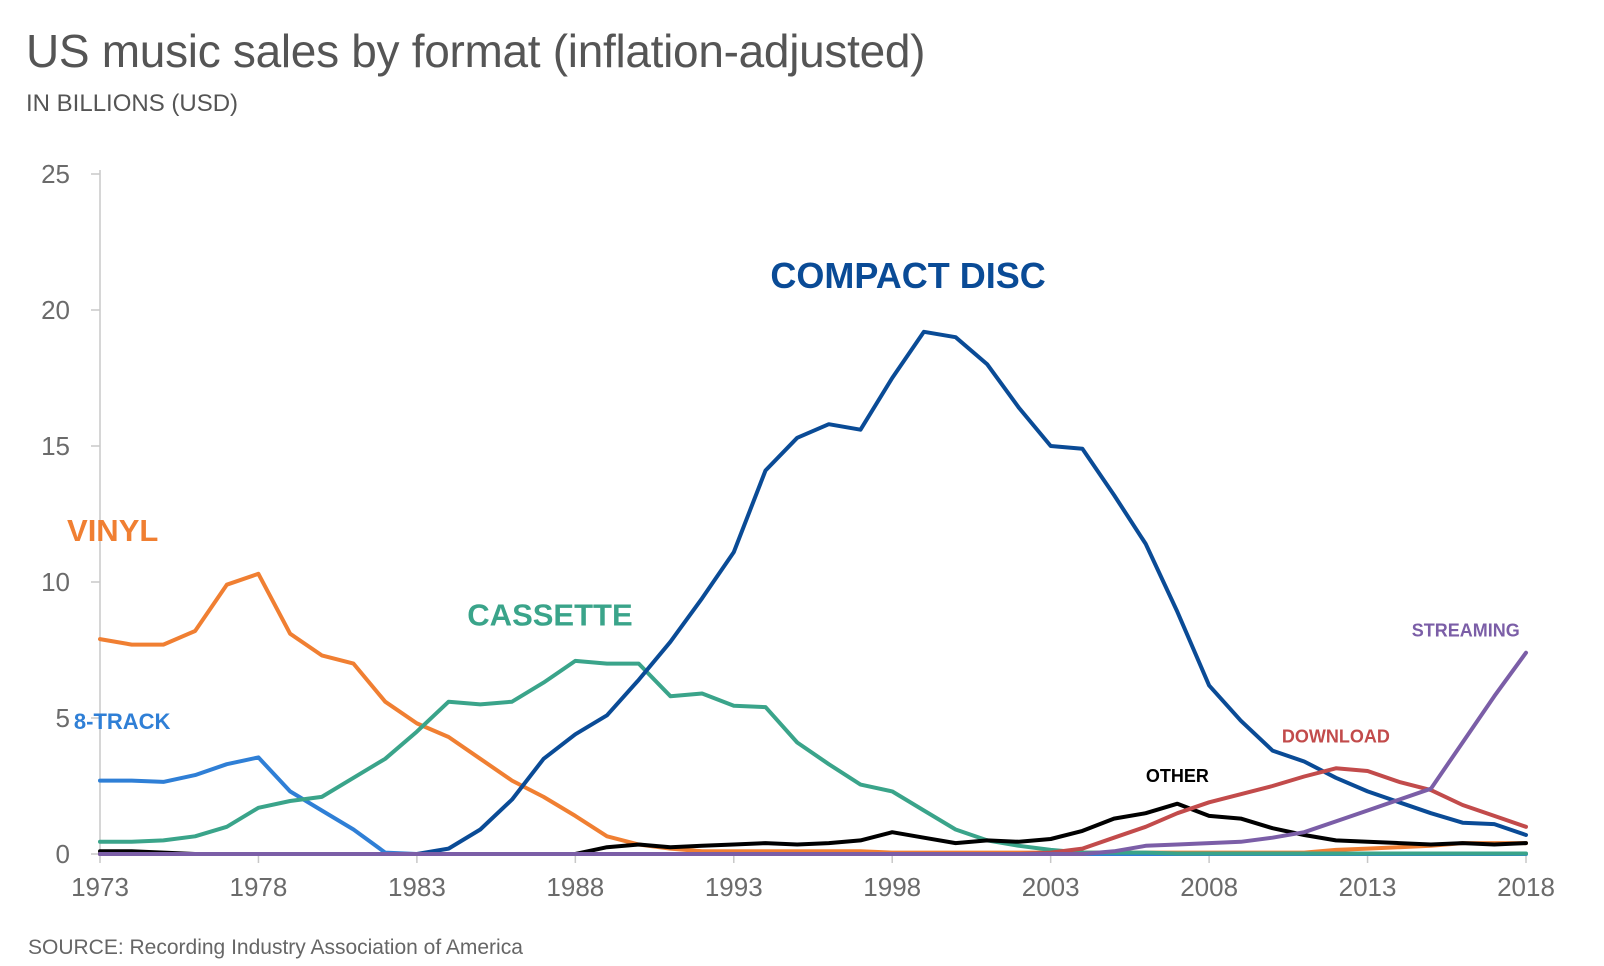  I want to click on x-tick-label: 1993, so click(734, 887).